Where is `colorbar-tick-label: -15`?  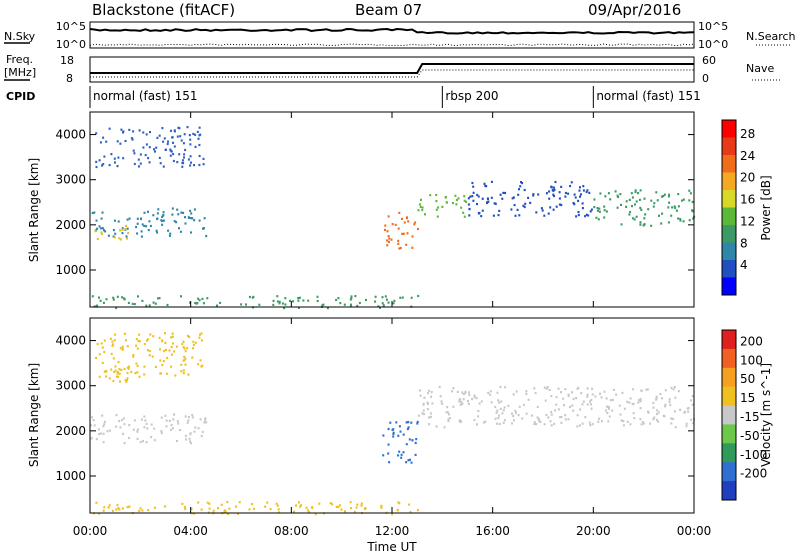
colorbar-tick-label: -15 is located at coordinates (750, 417).